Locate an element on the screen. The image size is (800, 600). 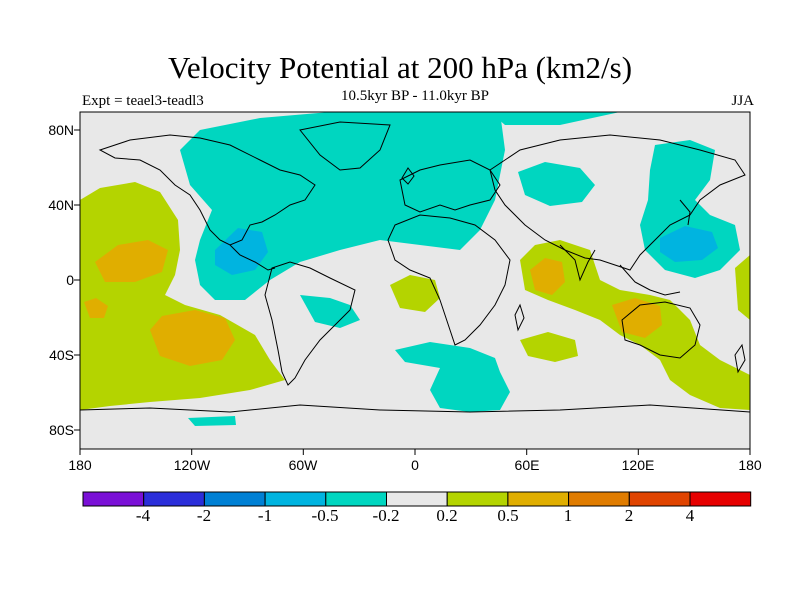
lon-label-180w: 180 is located at coordinates (80, 465).